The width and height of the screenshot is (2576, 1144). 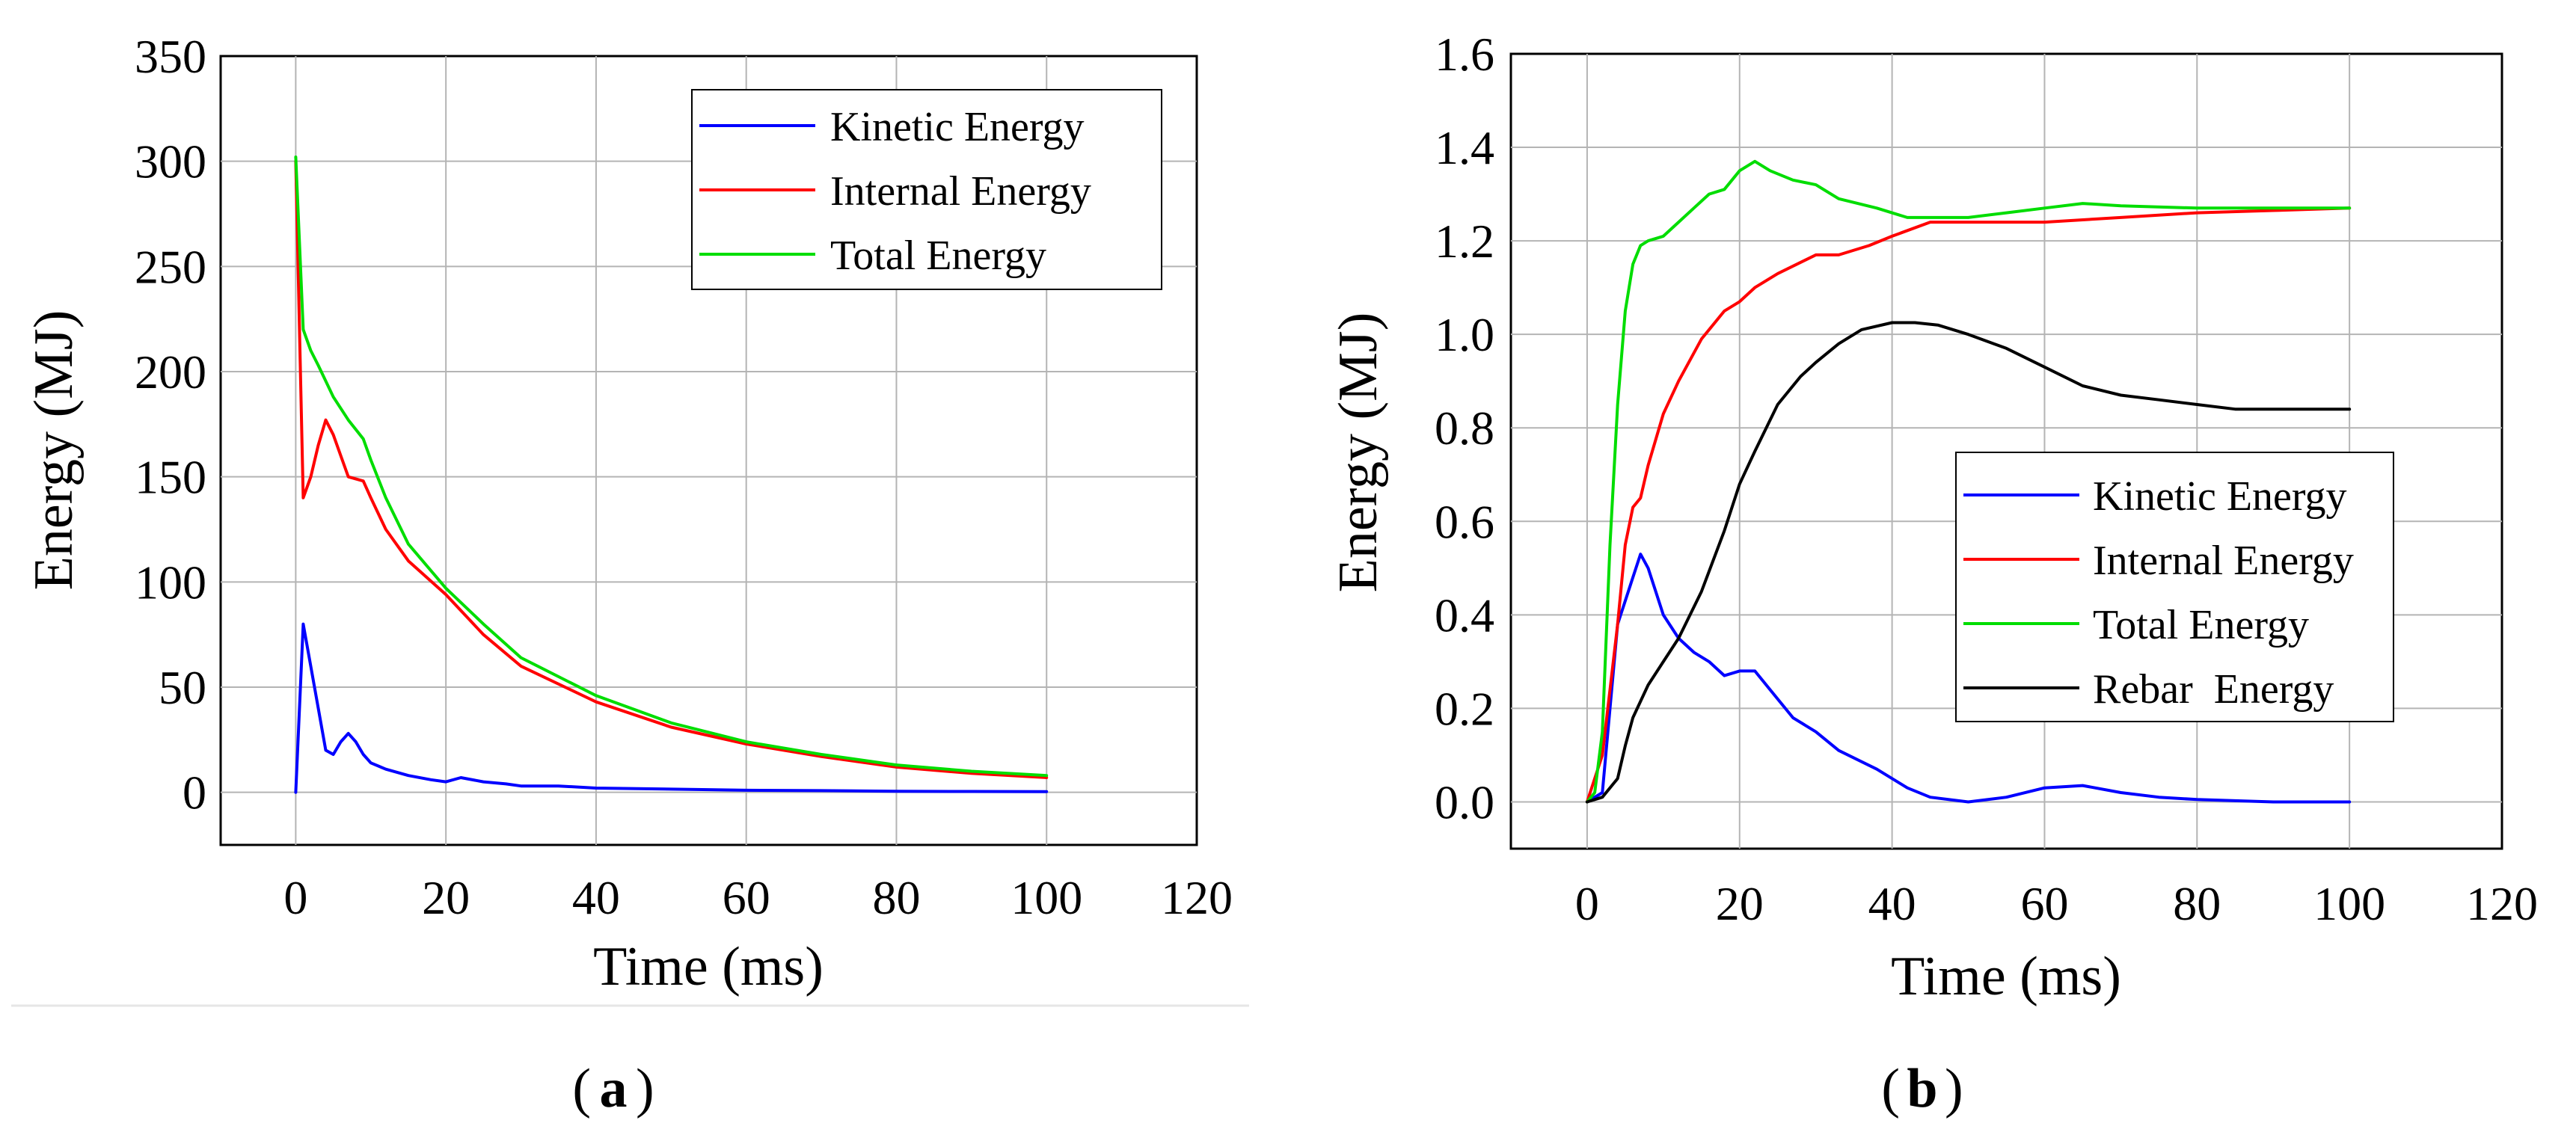 What do you see at coordinates (1197, 897) in the screenshot?
I see `panel-a-x-tick-label: 120` at bounding box center [1197, 897].